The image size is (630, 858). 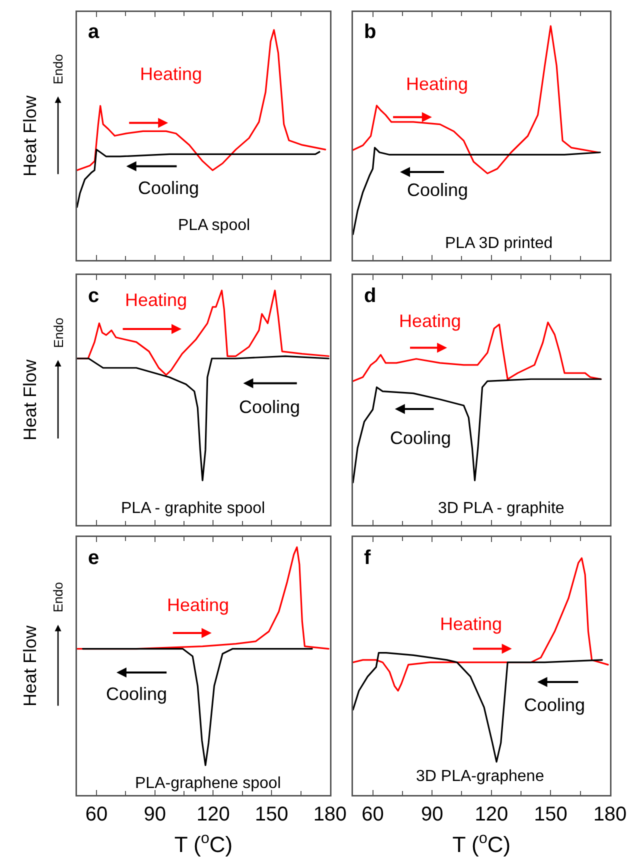 I want to click on annotation: b, so click(x=370, y=32).